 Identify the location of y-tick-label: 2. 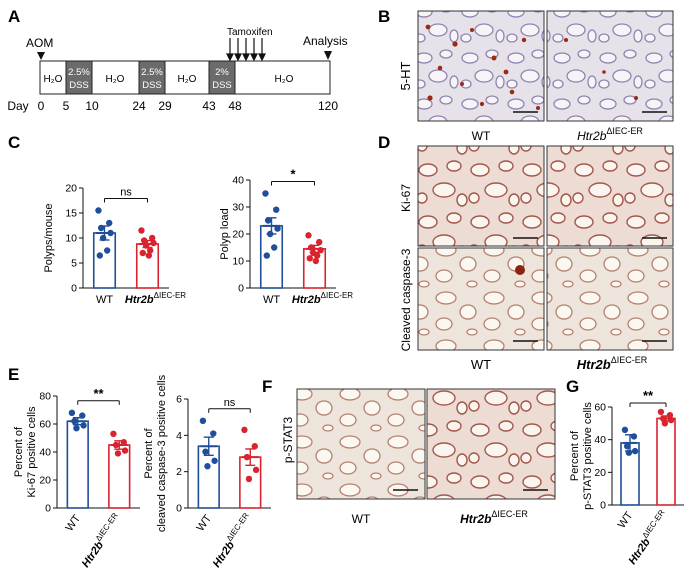
(179, 472).